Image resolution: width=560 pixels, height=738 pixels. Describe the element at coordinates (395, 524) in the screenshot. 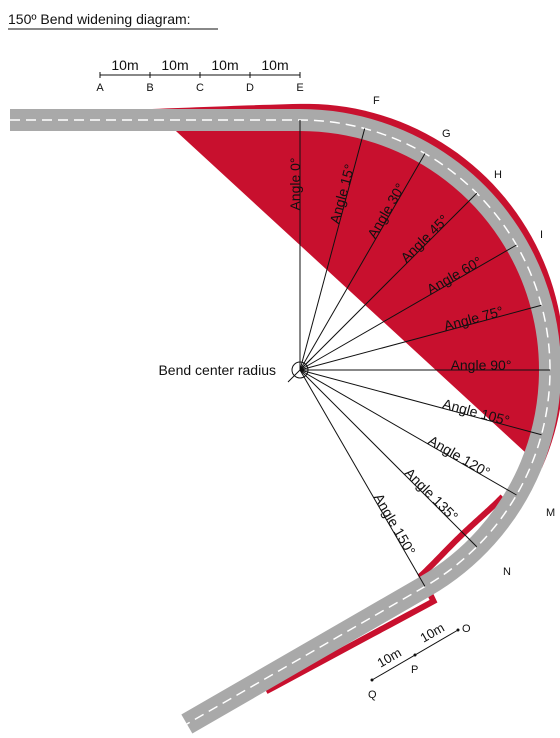

I see `angle-label: Angle 150°` at that location.